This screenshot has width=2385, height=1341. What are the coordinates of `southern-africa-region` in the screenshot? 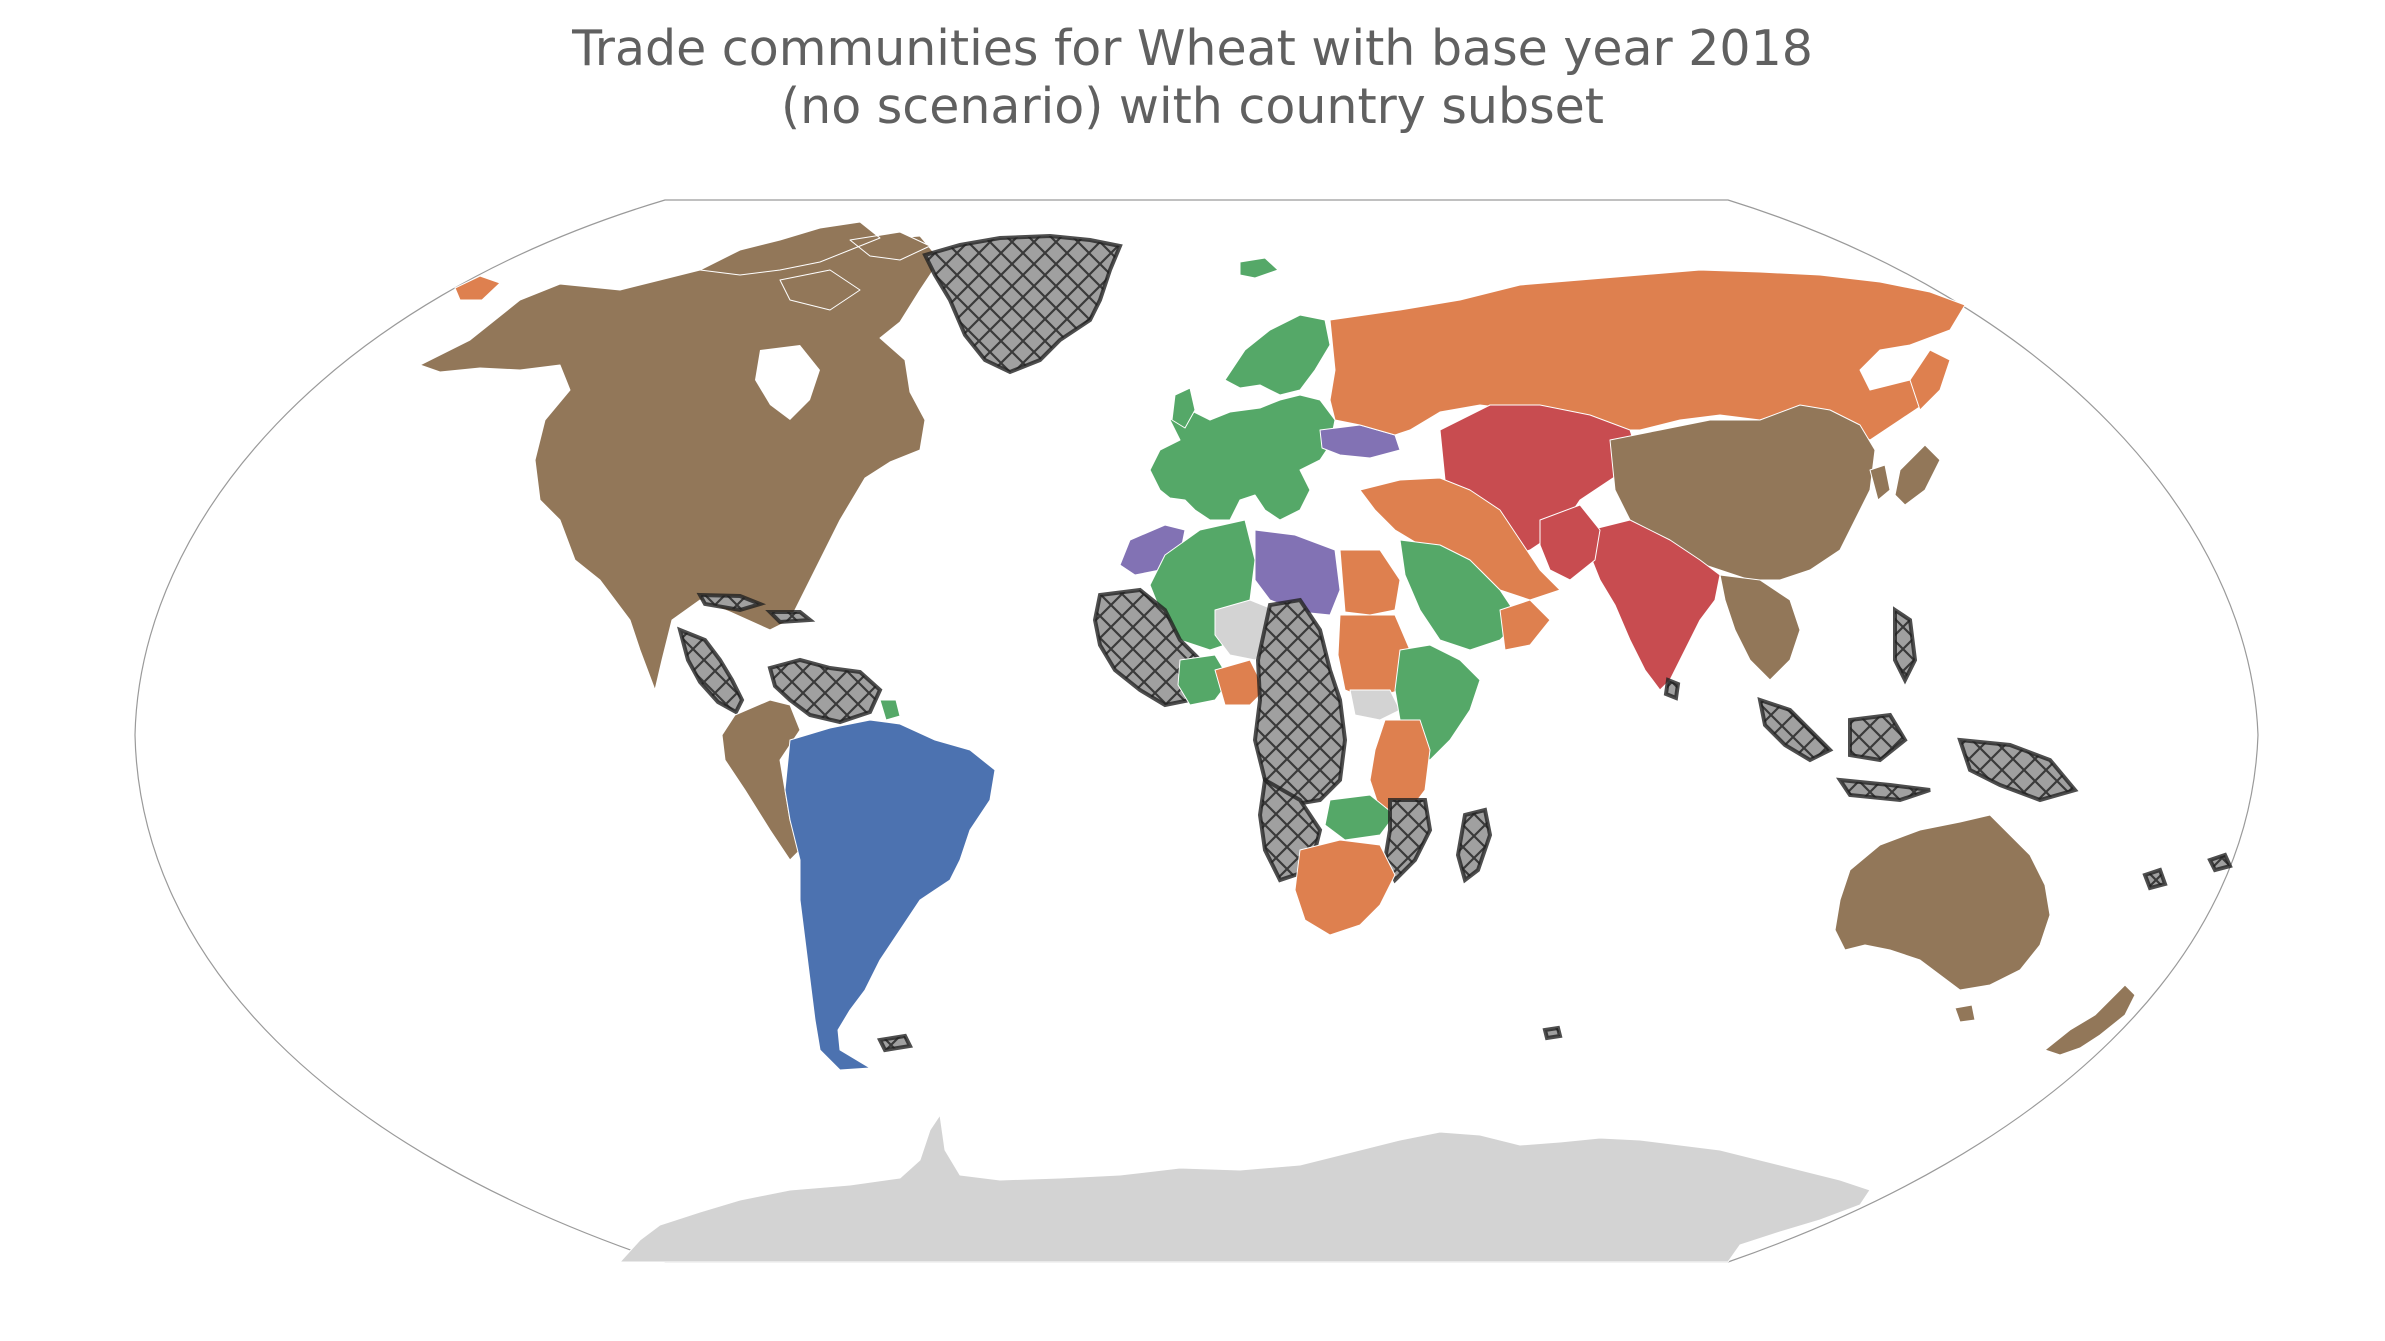 It's located at (1345, 887).